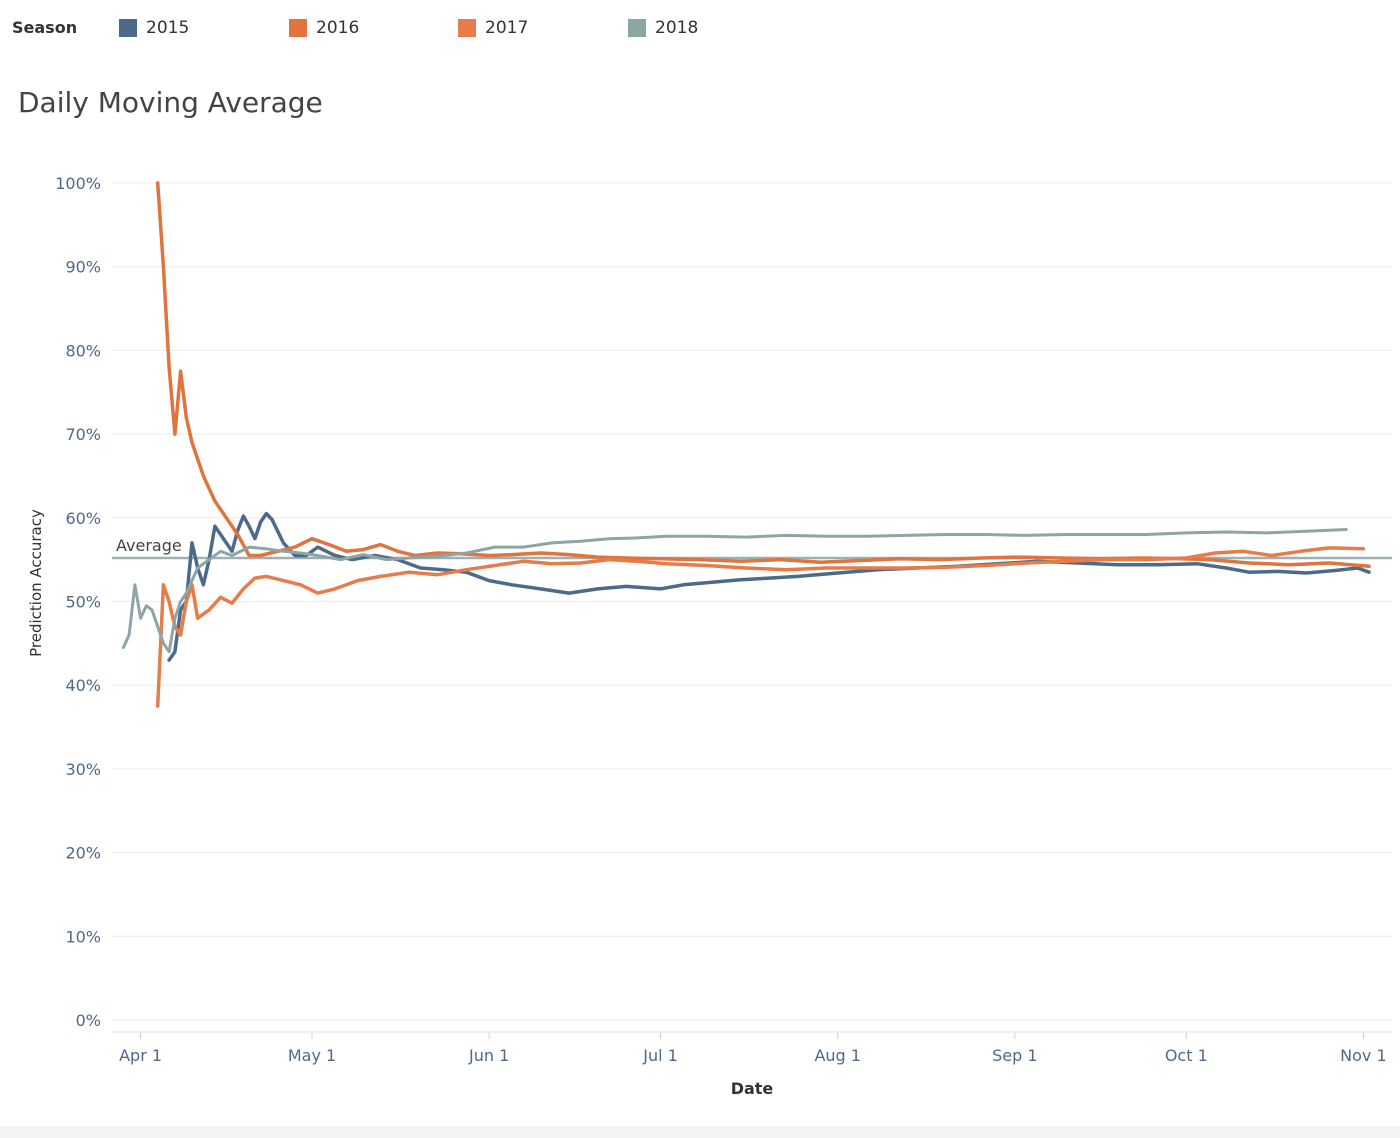  Describe the element at coordinates (83, 518) in the screenshot. I see `y-tick-label: 60%` at that location.